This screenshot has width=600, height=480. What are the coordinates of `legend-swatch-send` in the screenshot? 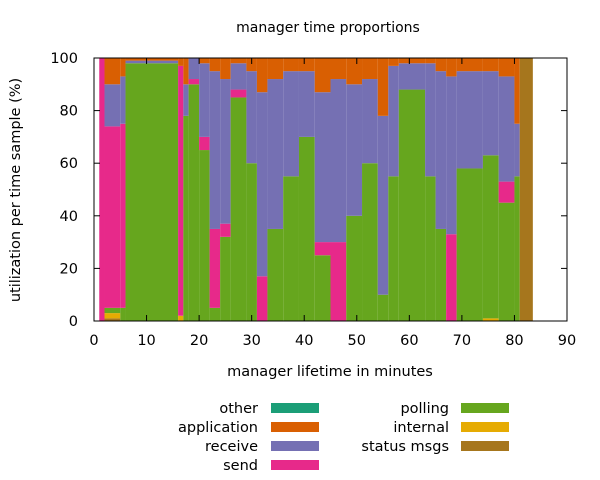 It's located at (295, 465).